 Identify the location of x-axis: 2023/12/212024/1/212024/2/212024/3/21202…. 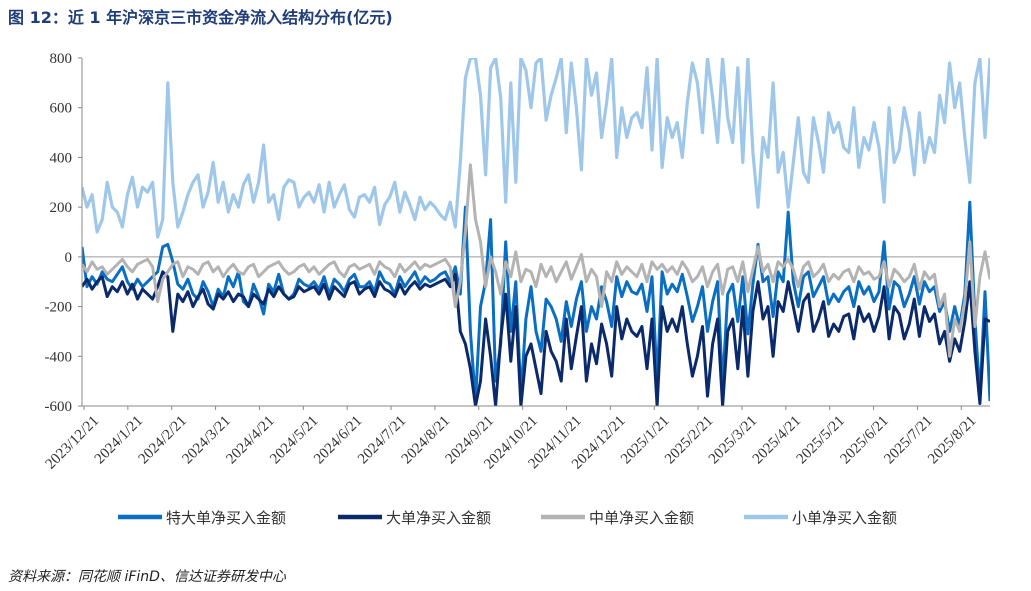
(516, 439).